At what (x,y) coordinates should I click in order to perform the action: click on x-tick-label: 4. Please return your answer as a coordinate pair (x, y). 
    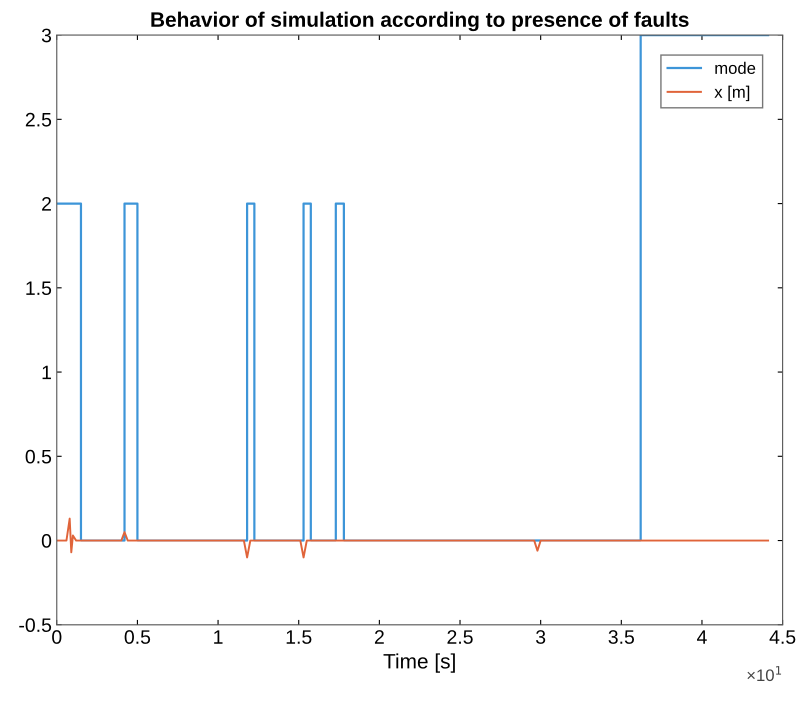
    Looking at the image, I should click on (702, 637).